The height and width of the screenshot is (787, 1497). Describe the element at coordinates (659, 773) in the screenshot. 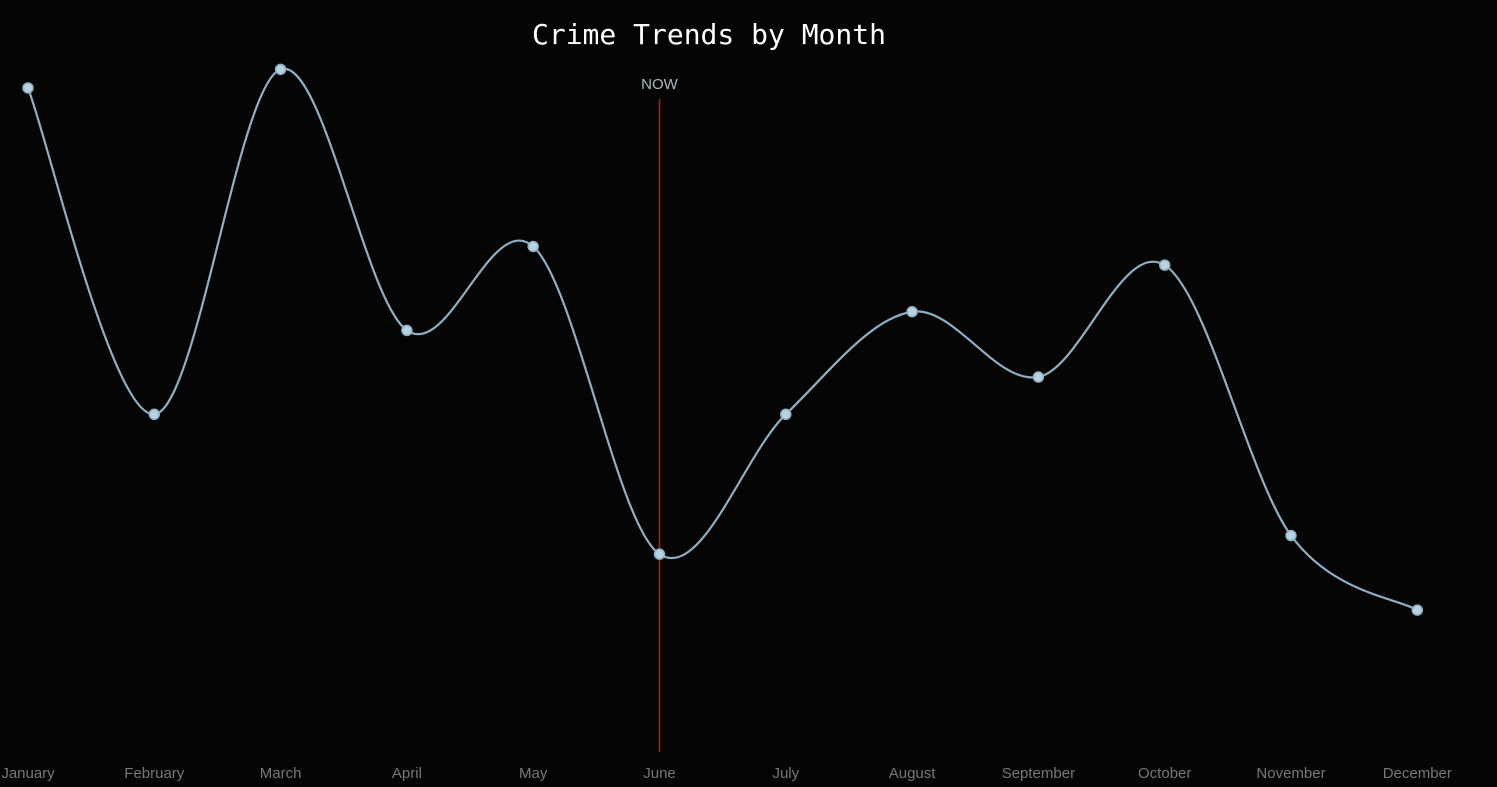

I see `tick-label-june: June` at that location.